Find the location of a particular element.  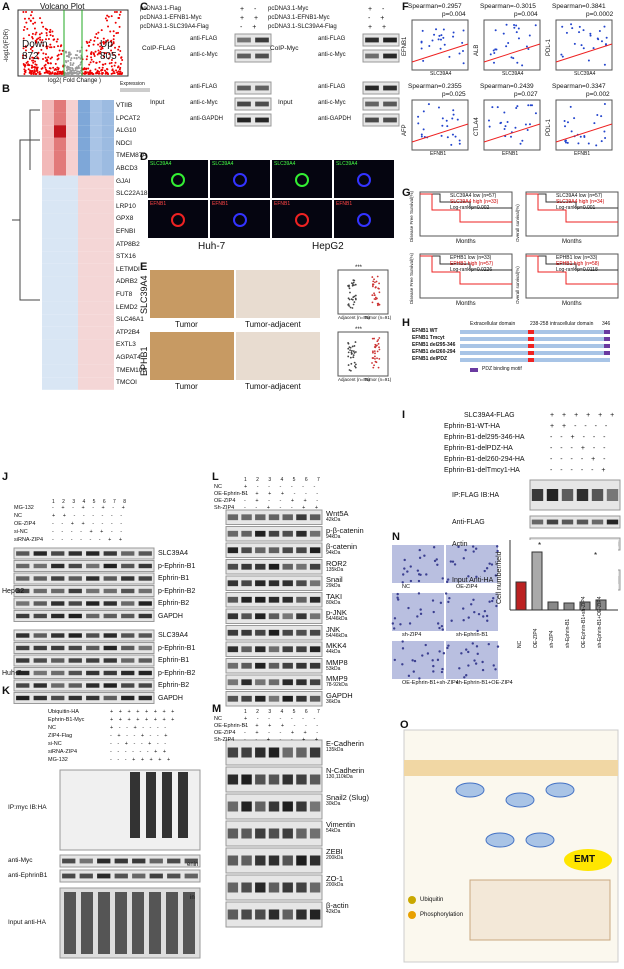

label: EFNB1 Tmcyt is located at coordinates (428, 338).